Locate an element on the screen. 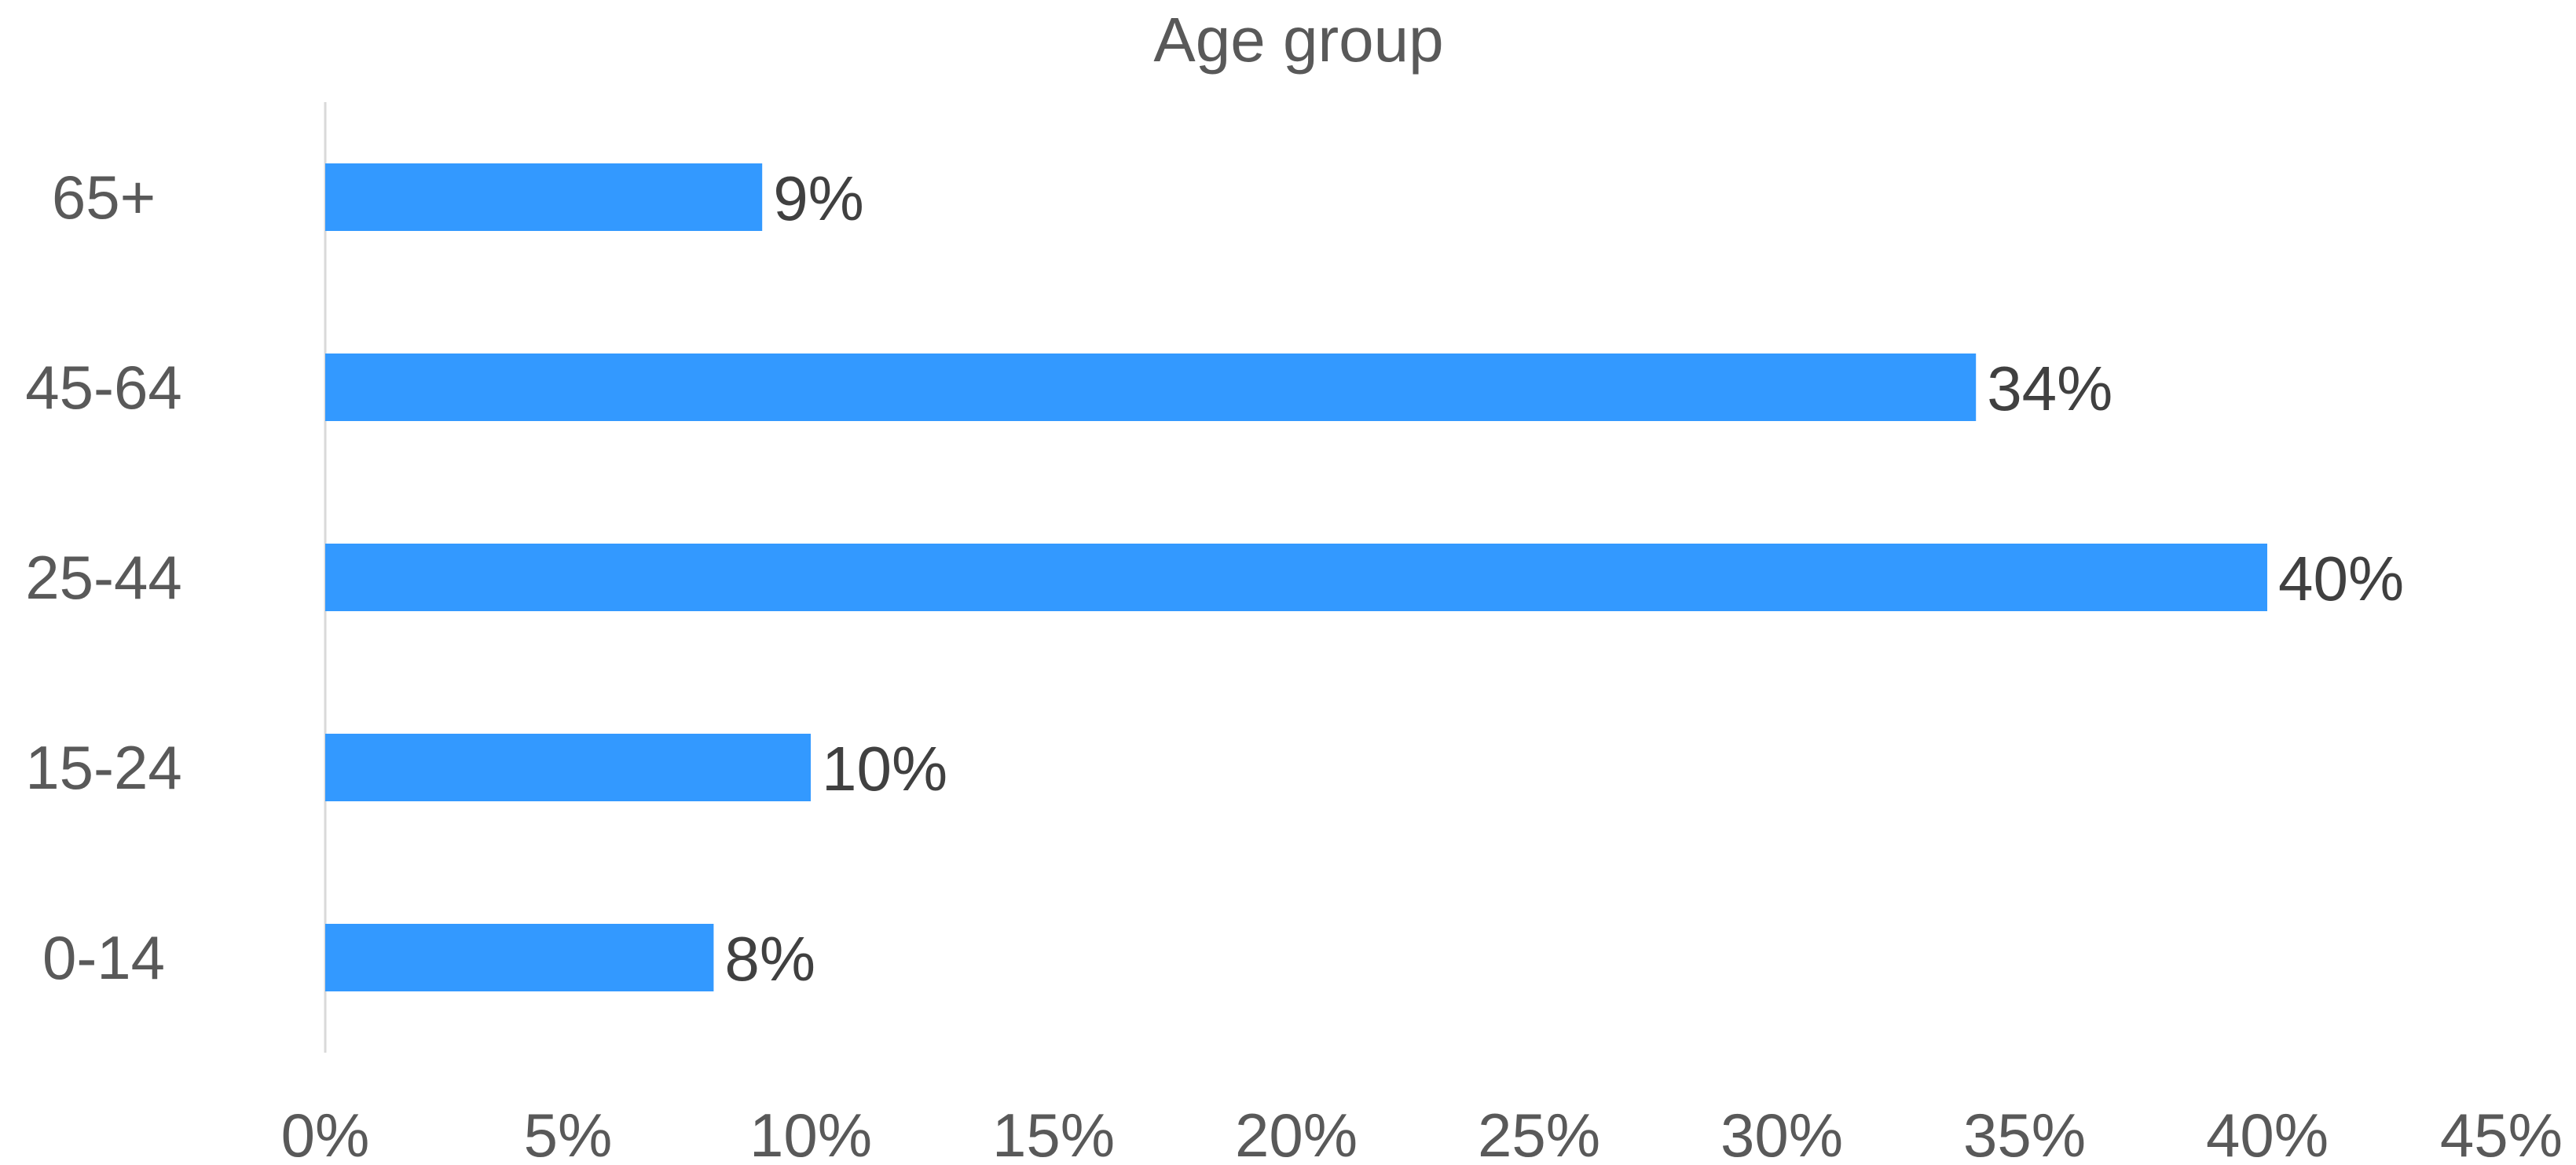 The image size is (2576, 1165). data-label-45-64: 34% is located at coordinates (2049, 388).